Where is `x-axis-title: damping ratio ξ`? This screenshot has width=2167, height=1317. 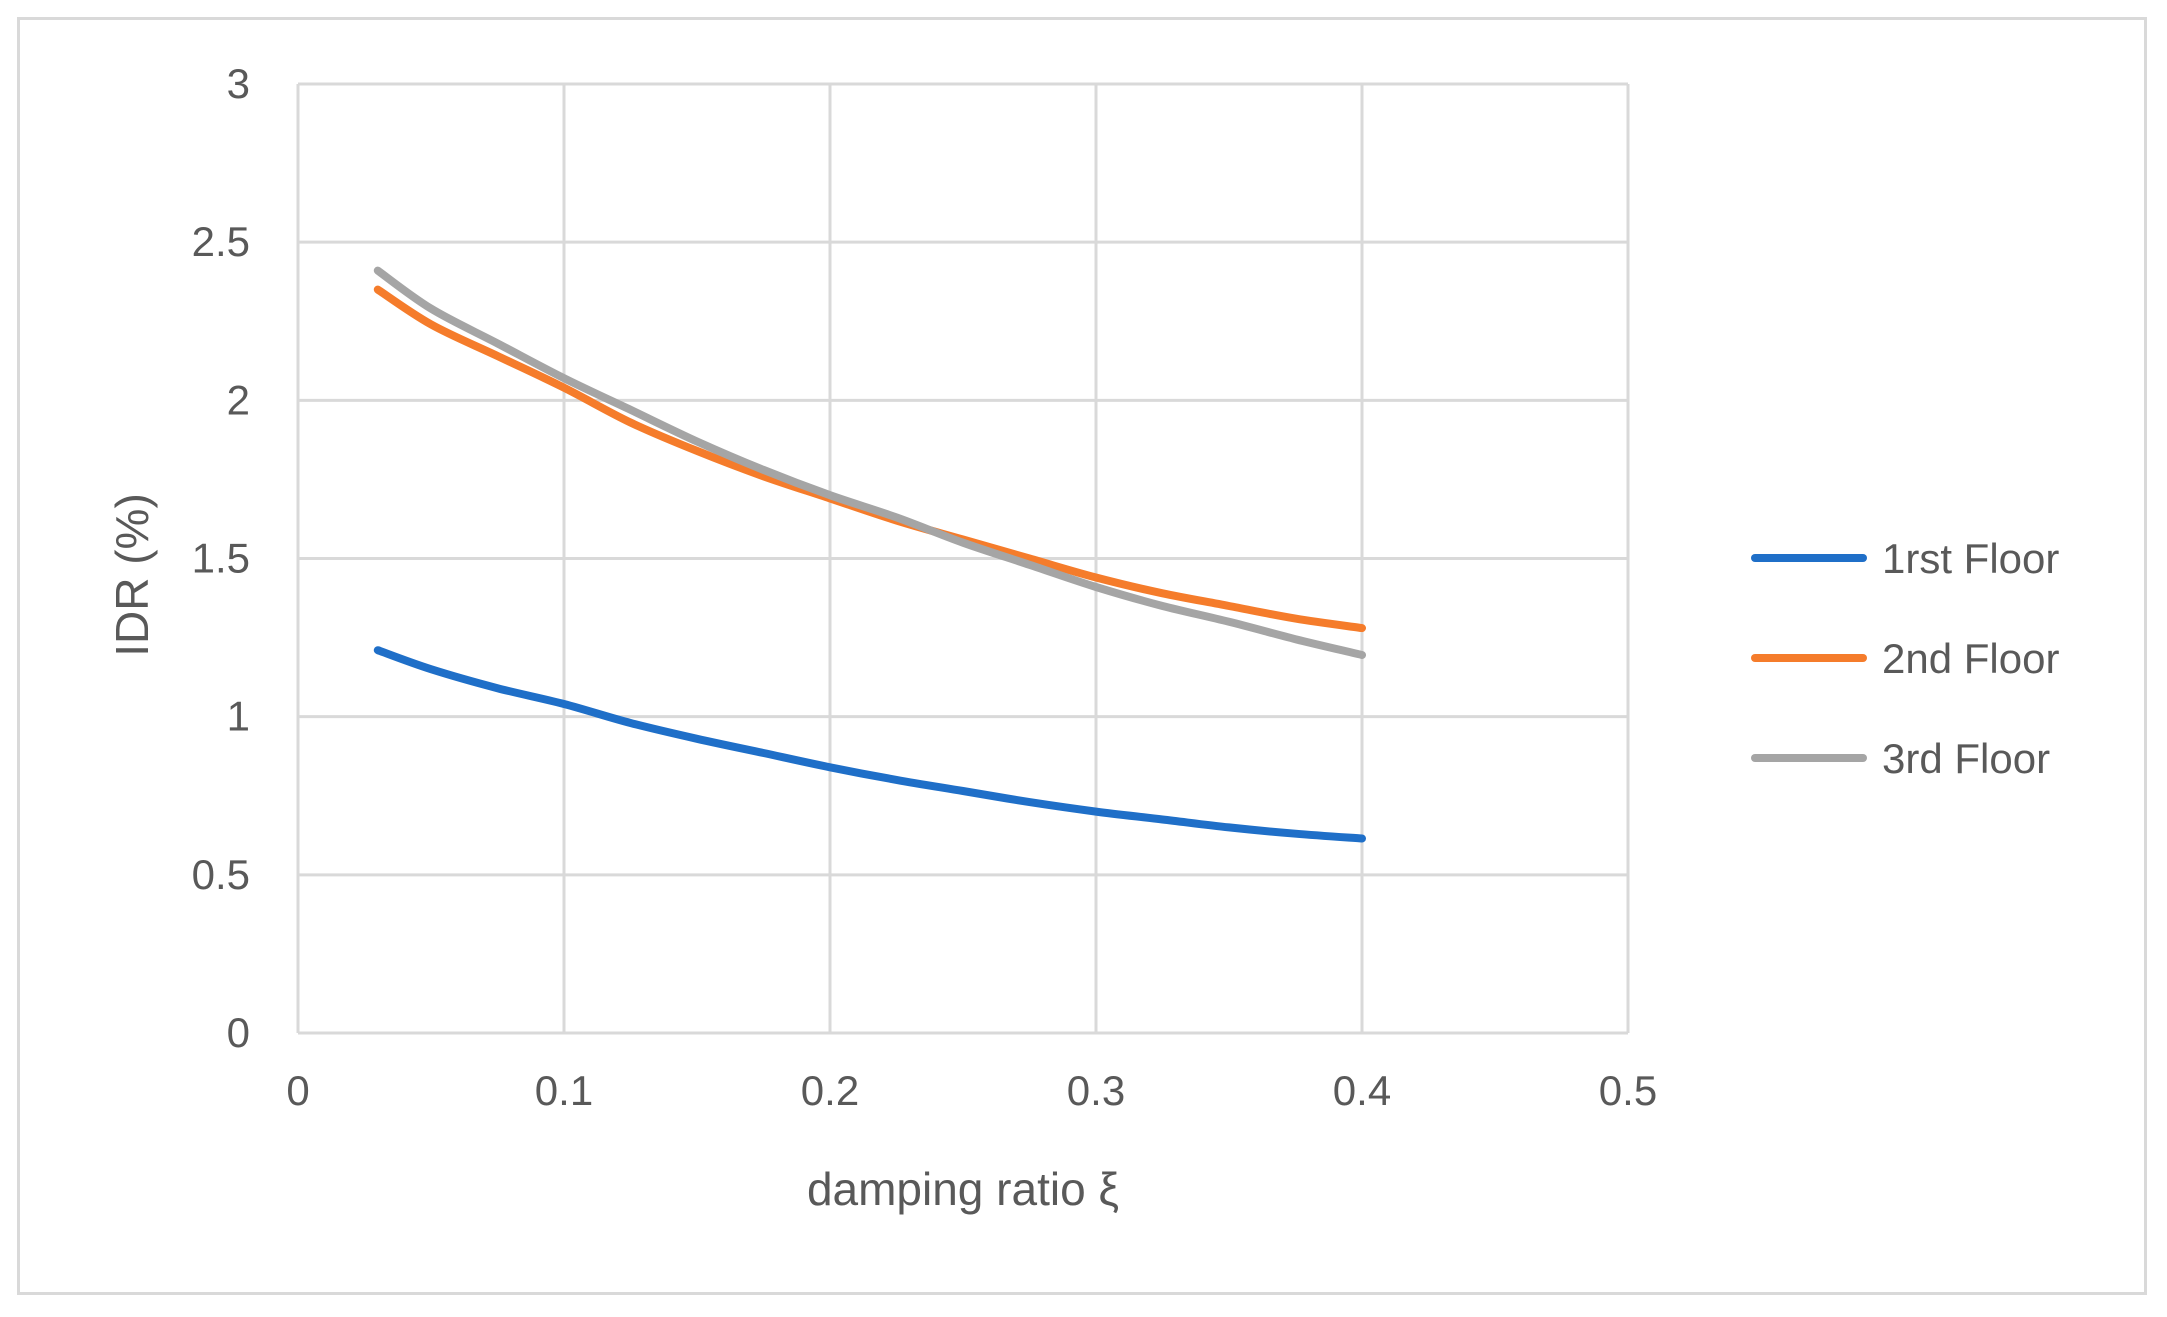
x-axis-title: damping ratio ξ is located at coordinates (963, 1189).